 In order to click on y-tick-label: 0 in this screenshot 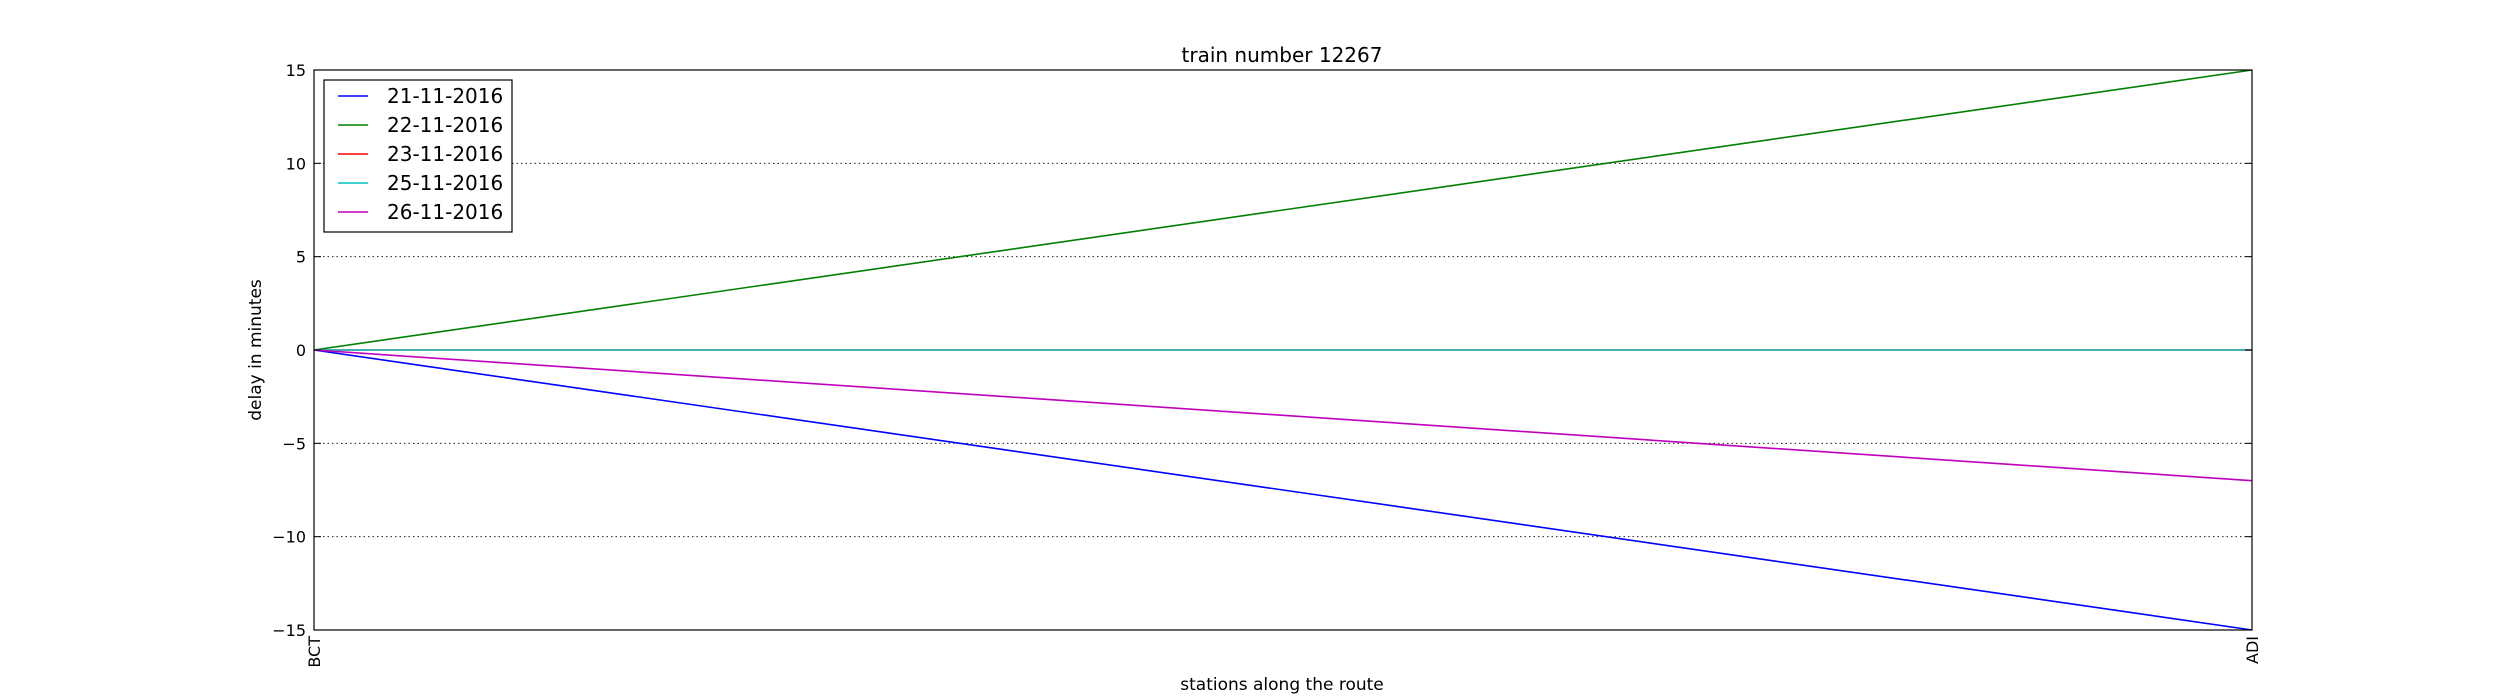, I will do `click(301, 350)`.